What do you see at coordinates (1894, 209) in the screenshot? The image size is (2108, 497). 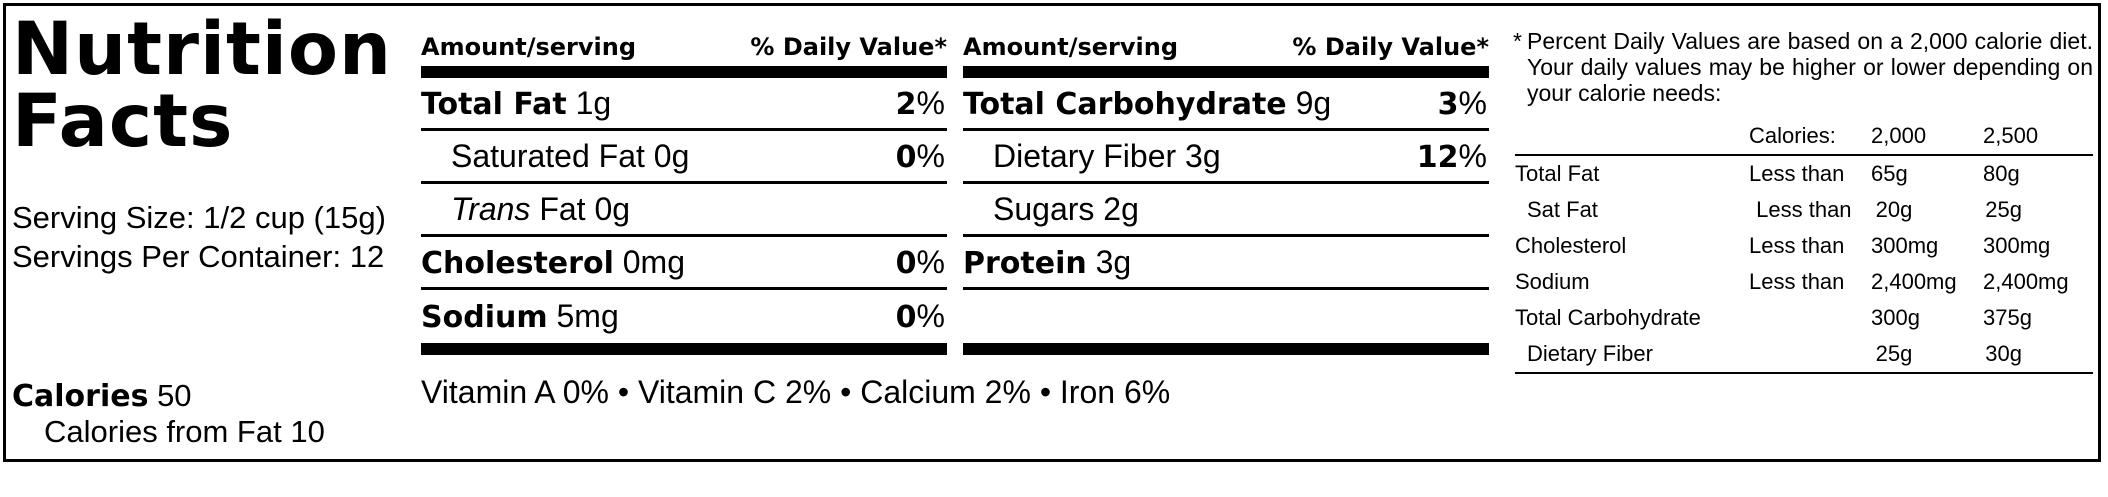 I see `dv-2000-value: 20g` at bounding box center [1894, 209].